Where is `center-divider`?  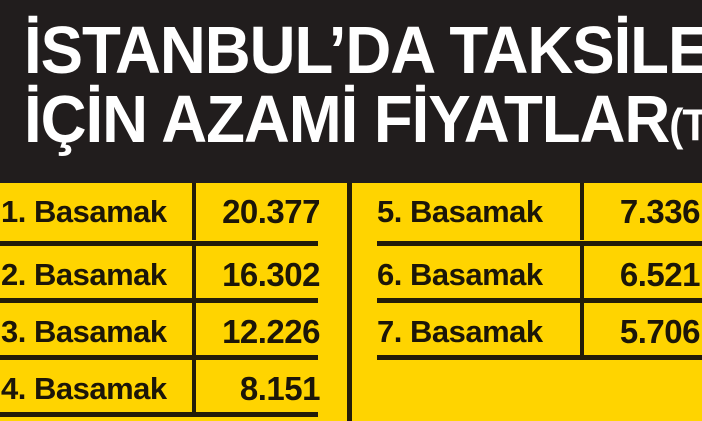 center-divider is located at coordinates (349, 302).